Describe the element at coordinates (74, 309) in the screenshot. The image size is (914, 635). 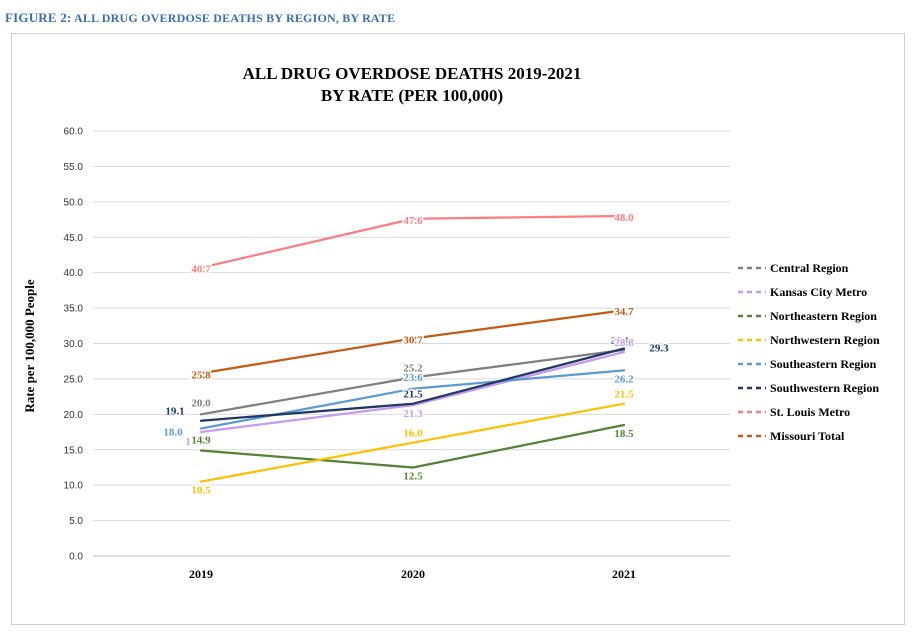
I see `y-tick-label: 35.0` at that location.